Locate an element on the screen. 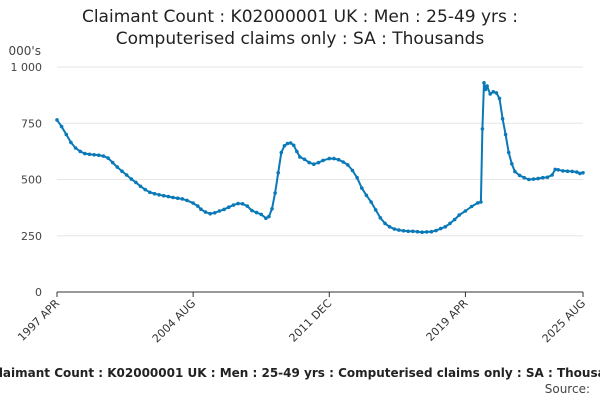 The image size is (600, 400). x-tick-label: 2004 AUG is located at coordinates (174, 321).